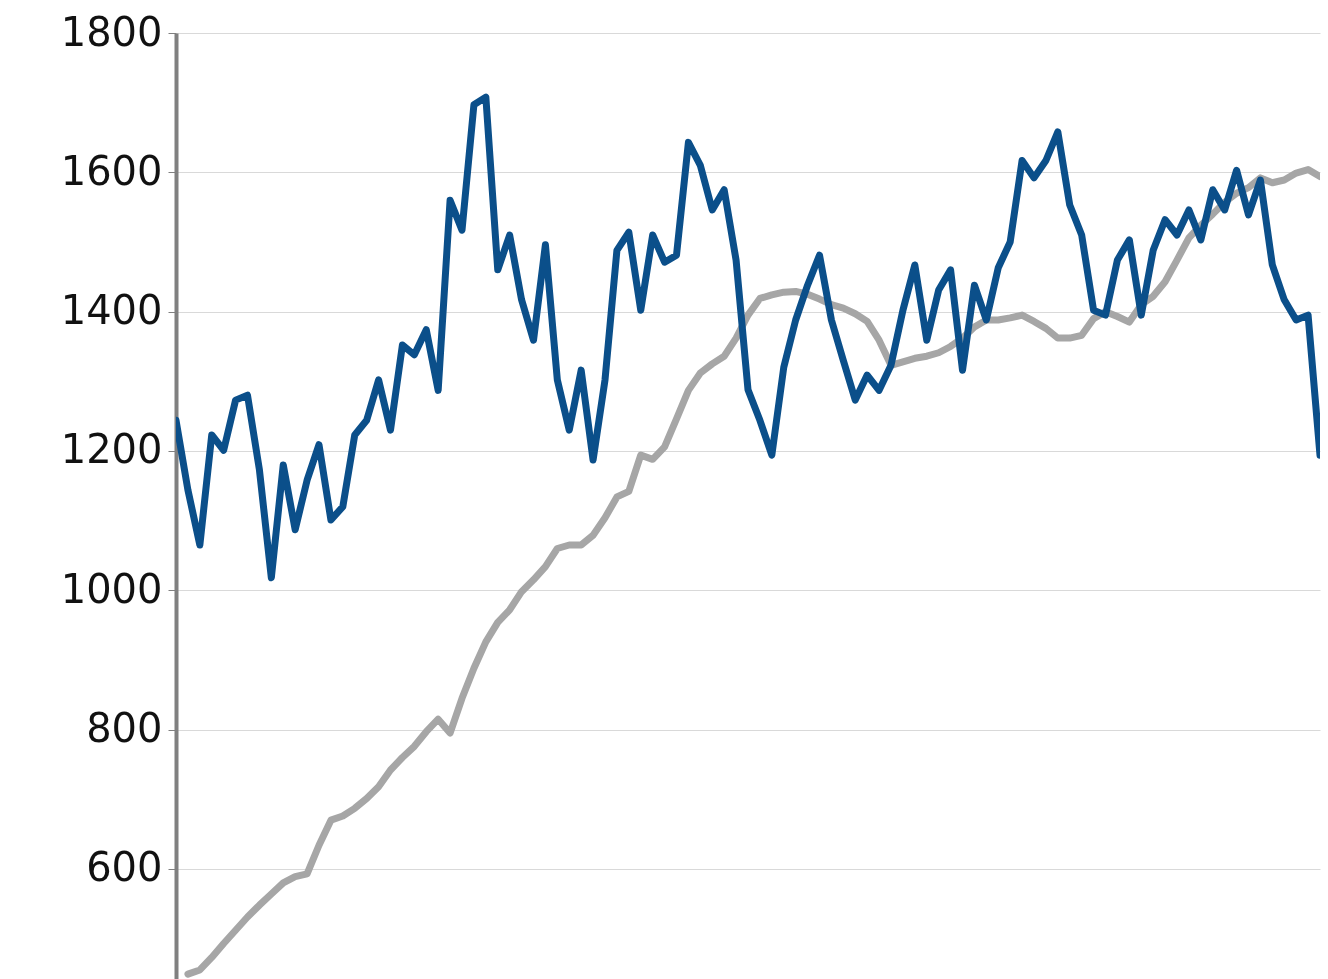 This screenshot has height=979, width=1328. What do you see at coordinates (124, 728) in the screenshot?
I see `y-tick-label: 800` at bounding box center [124, 728].